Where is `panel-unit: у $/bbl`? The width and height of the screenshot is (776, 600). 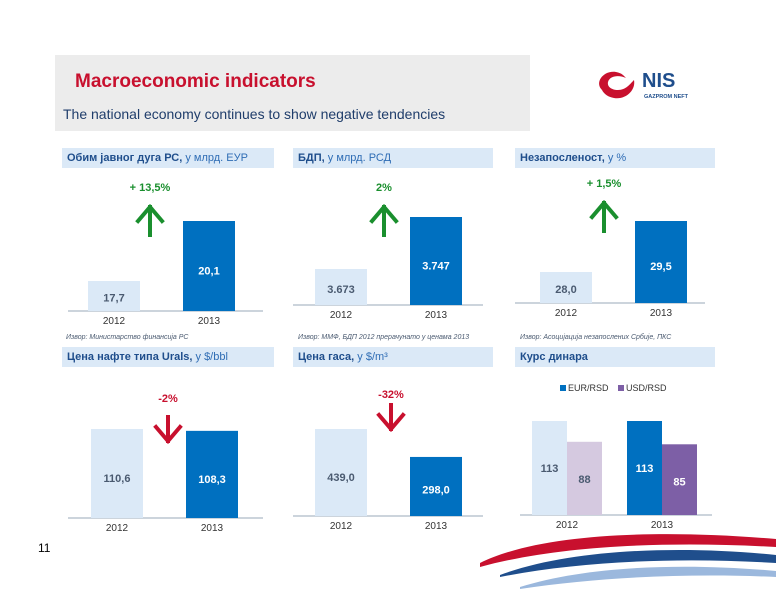 panel-unit: у $/bbl is located at coordinates (210, 357).